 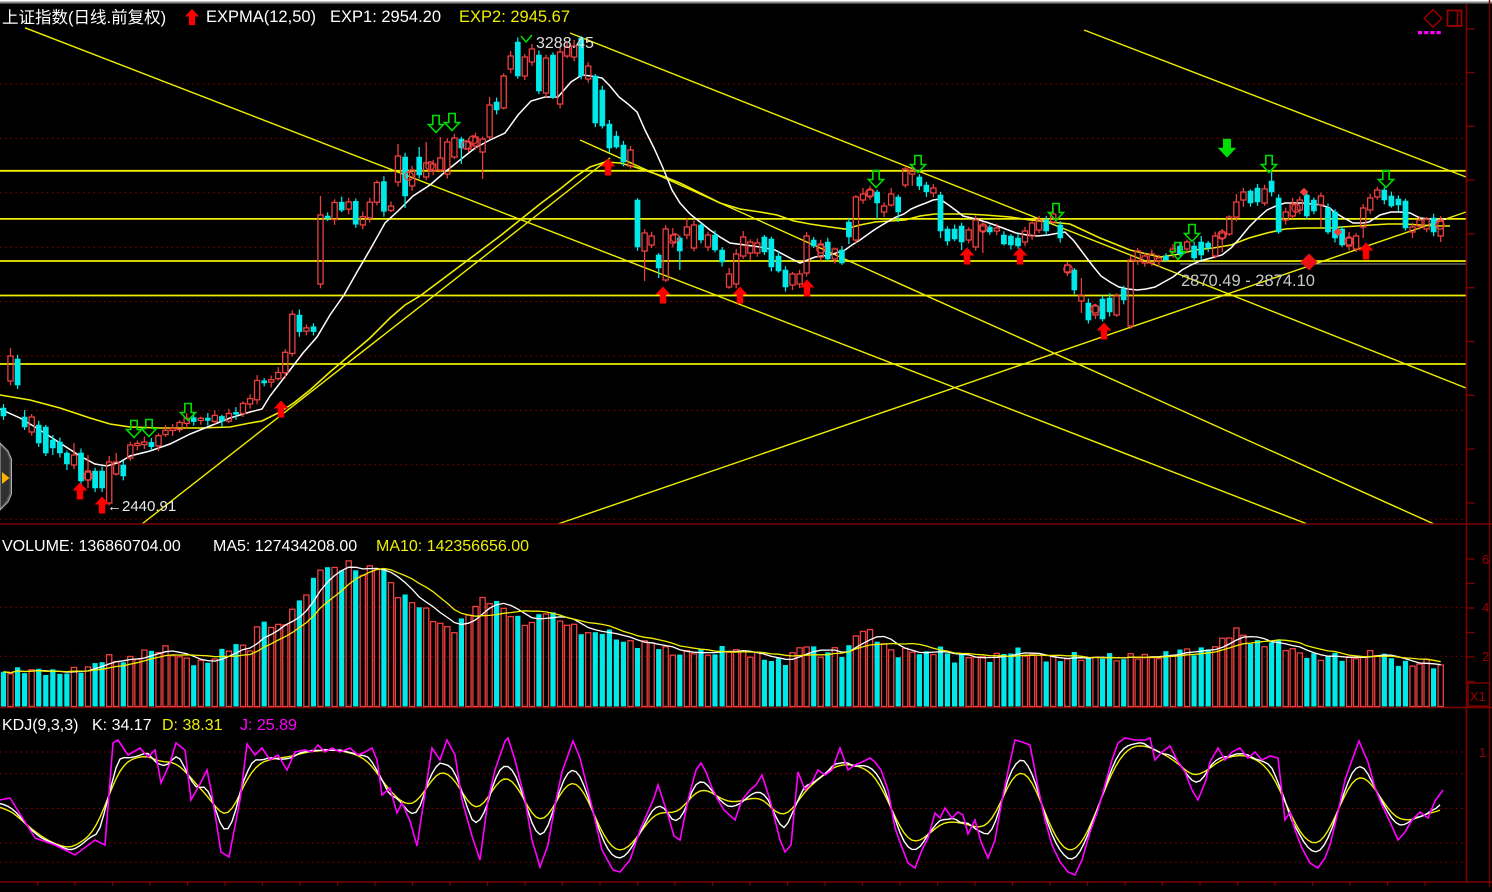 I want to click on svg-text: J: 25.89, so click(x=268, y=725).